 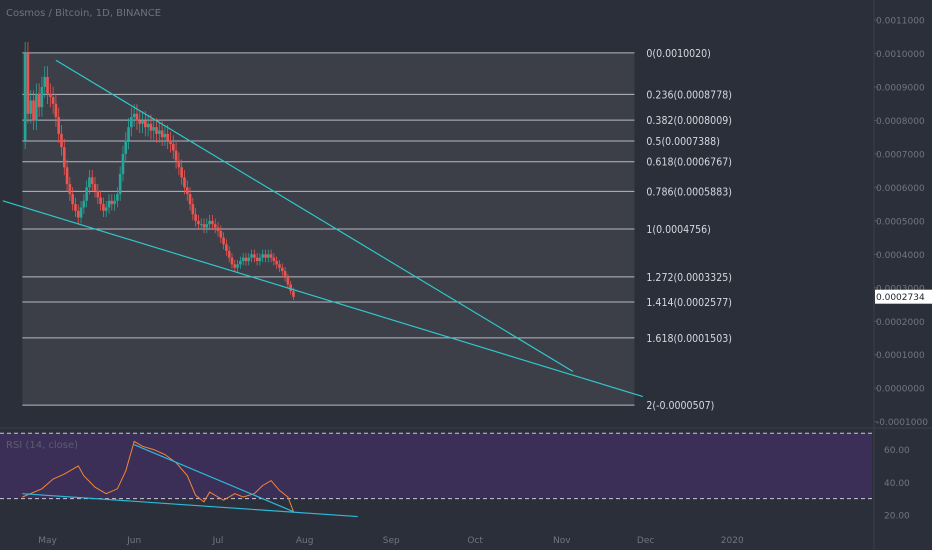 What do you see at coordinates (688, 163) in the screenshot?
I see `fib-level-label: 0.618(0.0006767)` at bounding box center [688, 163].